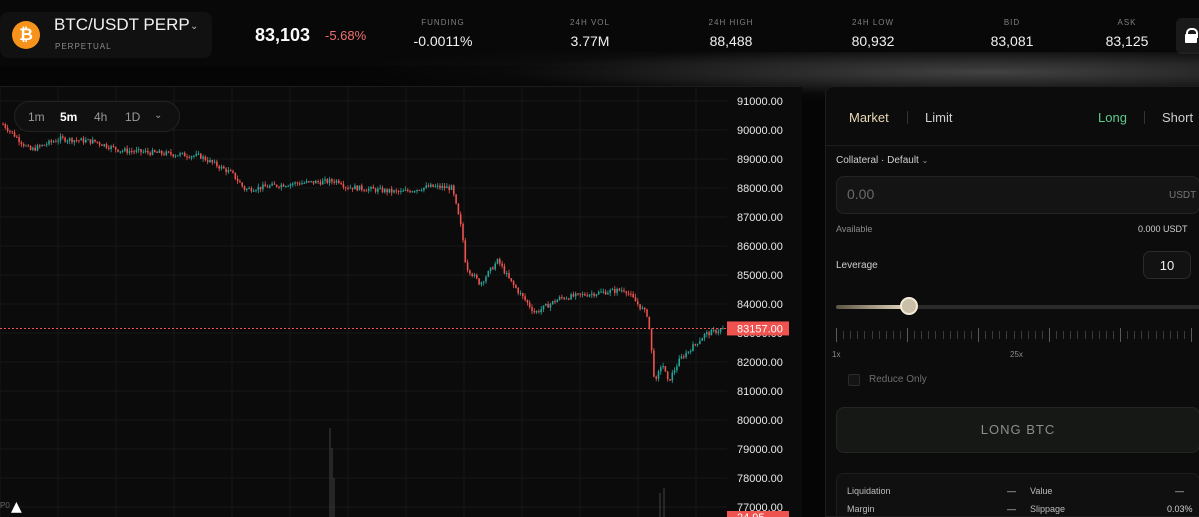 The image size is (1199, 517). Describe the element at coordinates (69, 117) in the screenshot. I see `timeframe-5m: 5m` at that location.